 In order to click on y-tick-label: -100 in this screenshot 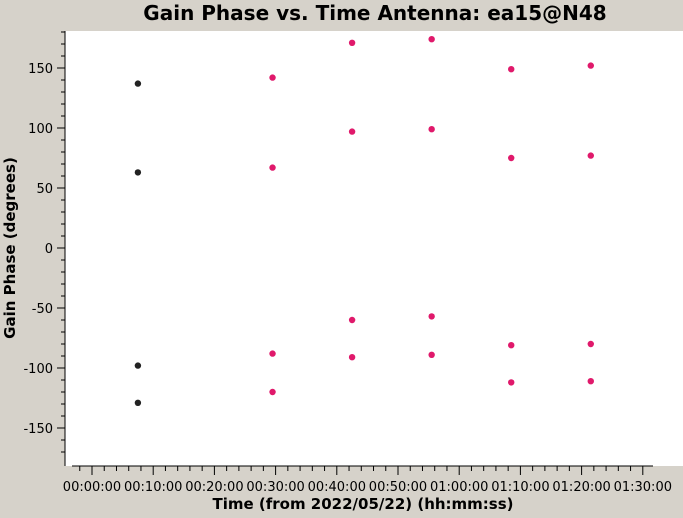, I will do `click(38, 369)`.